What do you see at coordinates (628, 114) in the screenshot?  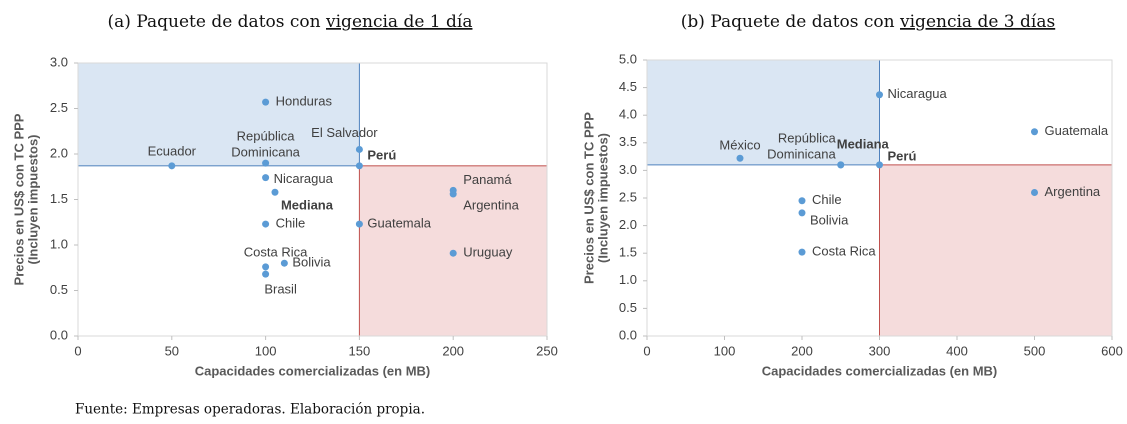 I see `y-tick-label: 4.0` at bounding box center [628, 114].